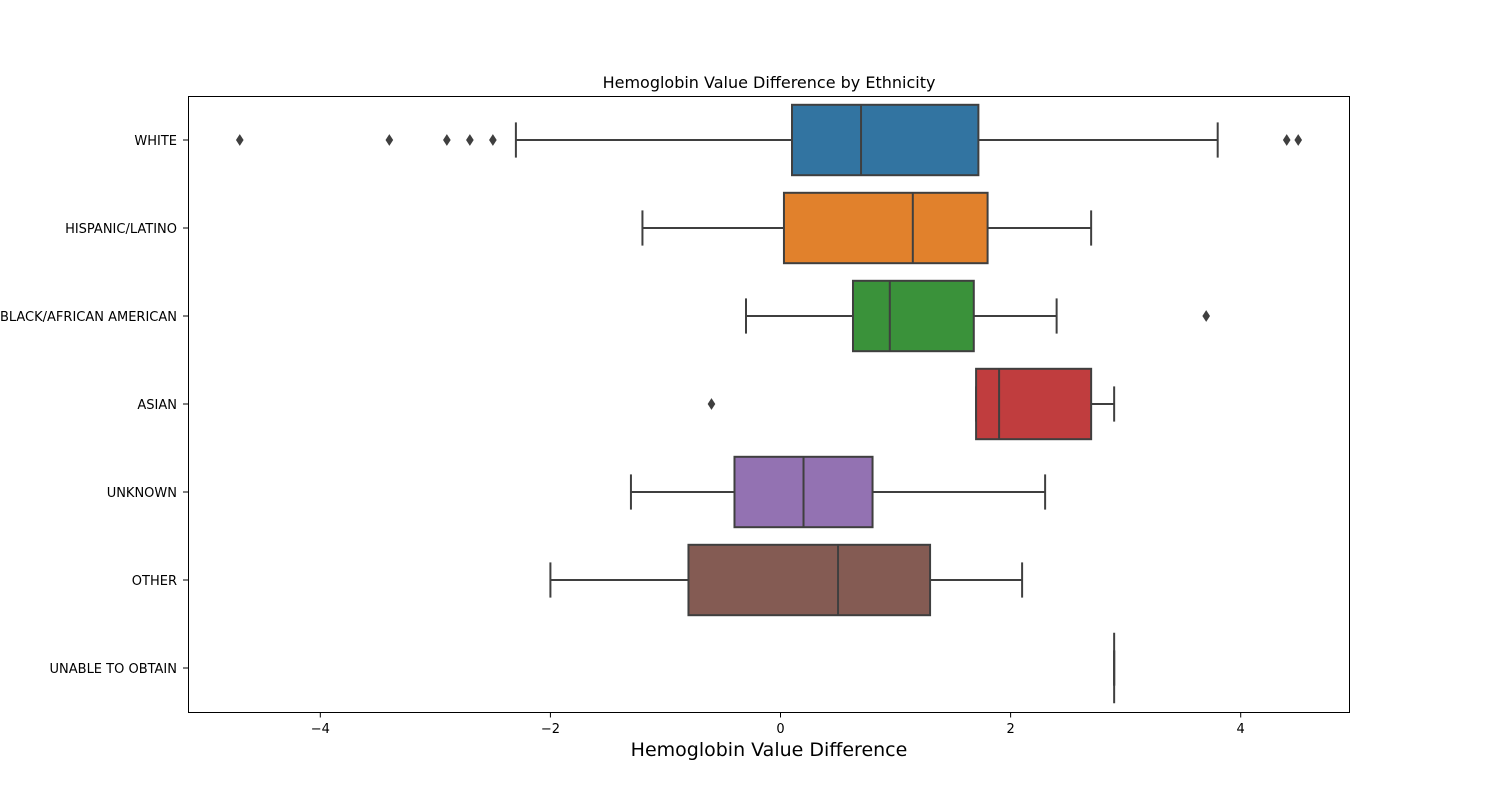  Describe the element at coordinates (780, 729) in the screenshot. I see `x-tick-label: 0` at that location.